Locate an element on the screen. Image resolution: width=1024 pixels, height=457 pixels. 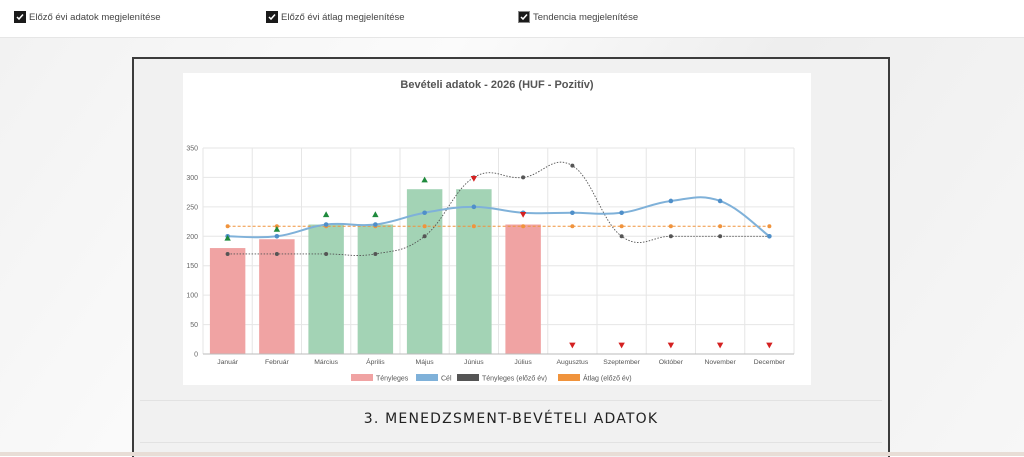
y-tick-label: 250 is located at coordinates (192, 207).